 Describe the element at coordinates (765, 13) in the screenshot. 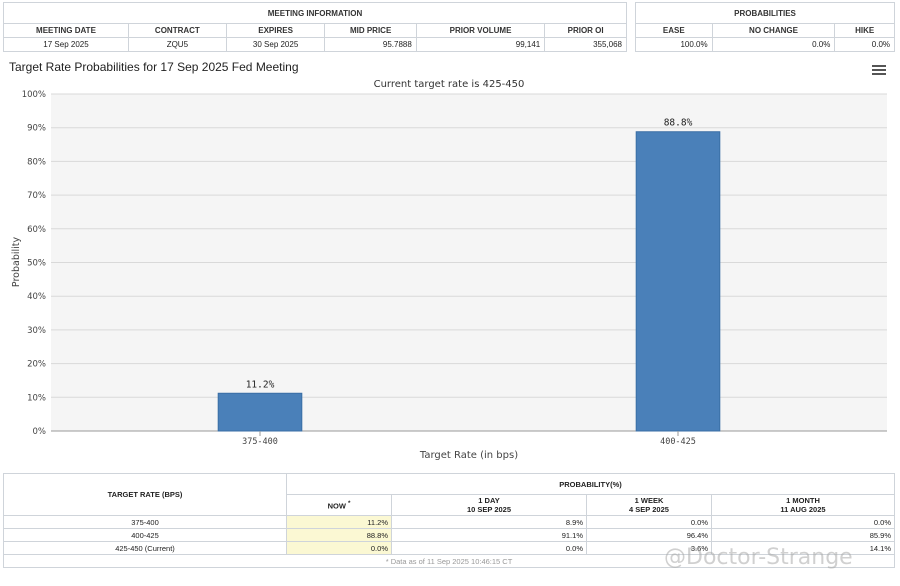

I see `probabilities-header: PROBABILITIES` at that location.